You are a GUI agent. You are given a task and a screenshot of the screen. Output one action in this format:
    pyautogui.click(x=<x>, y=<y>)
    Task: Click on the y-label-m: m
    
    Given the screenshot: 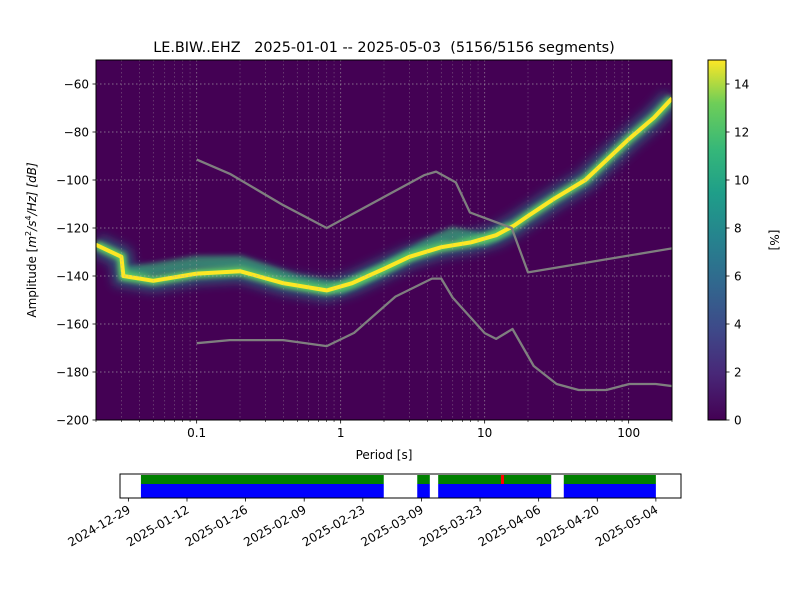 What is the action you would take?
    pyautogui.click(x=32, y=242)
    